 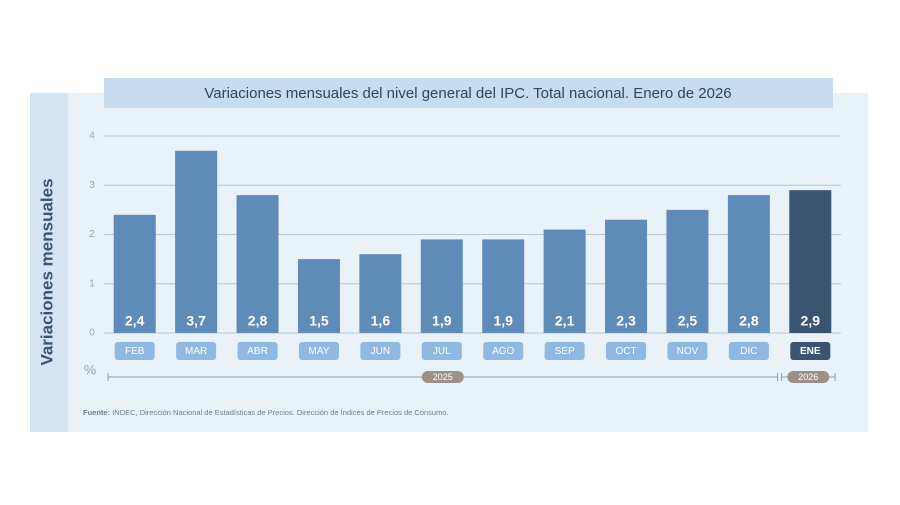 I want to click on x-tick-label: NOV, so click(x=688, y=351).